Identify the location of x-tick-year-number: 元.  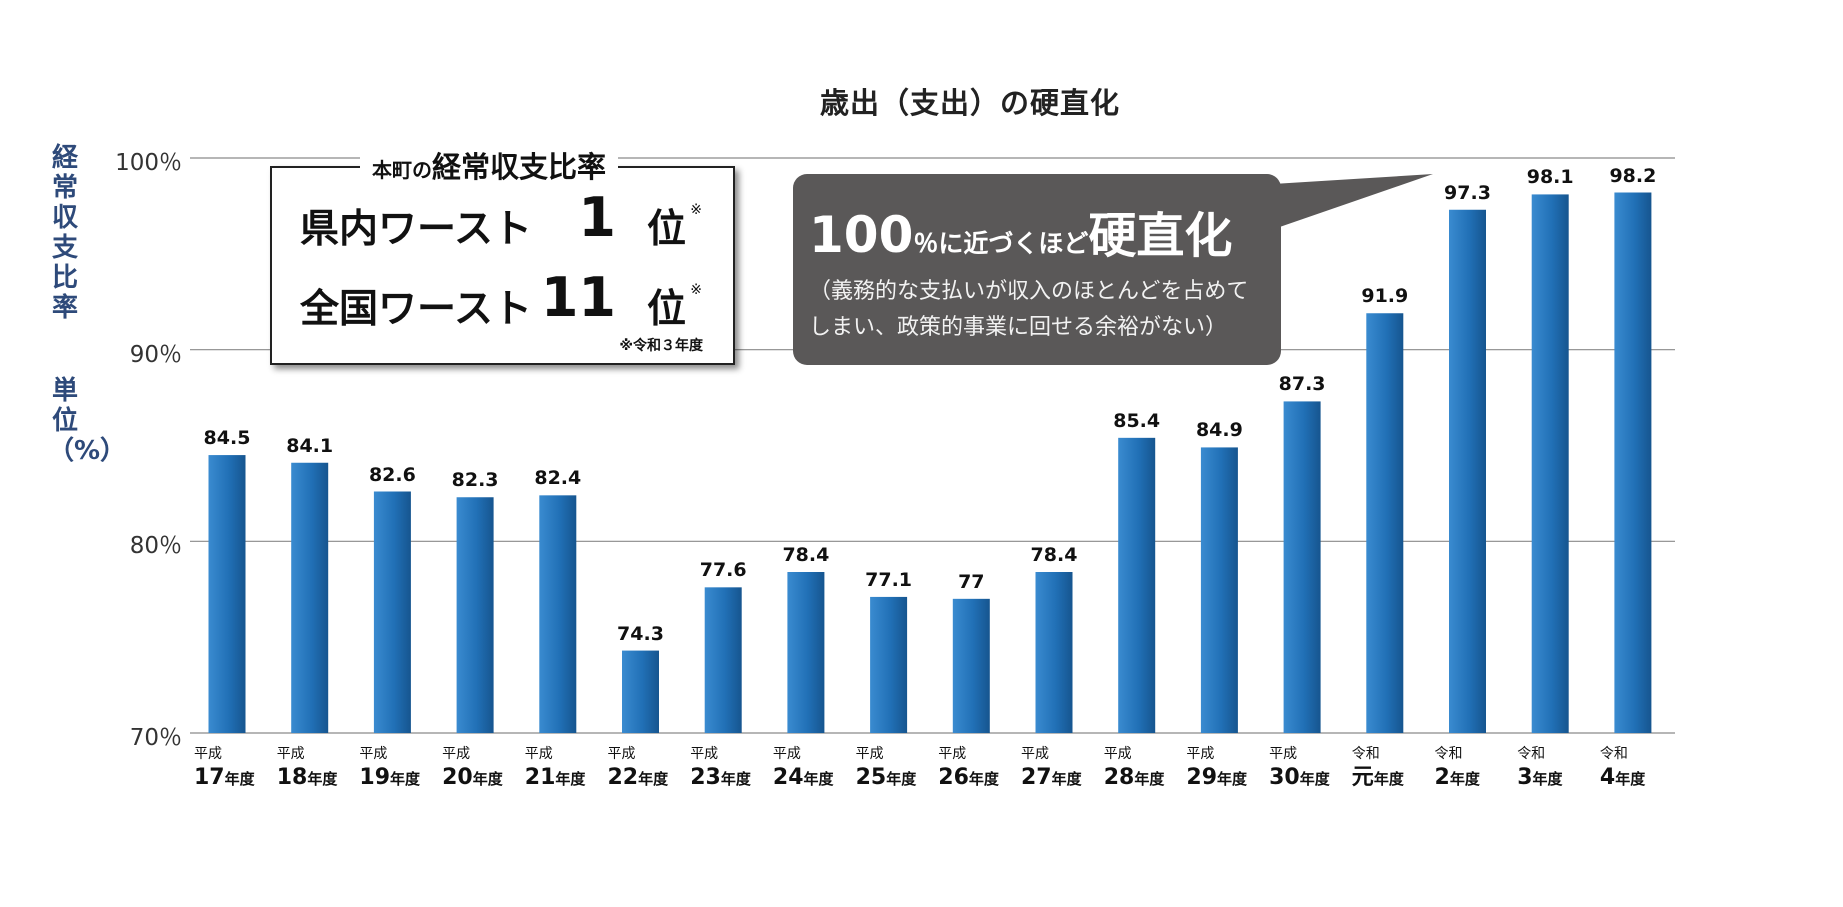
(1362, 777).